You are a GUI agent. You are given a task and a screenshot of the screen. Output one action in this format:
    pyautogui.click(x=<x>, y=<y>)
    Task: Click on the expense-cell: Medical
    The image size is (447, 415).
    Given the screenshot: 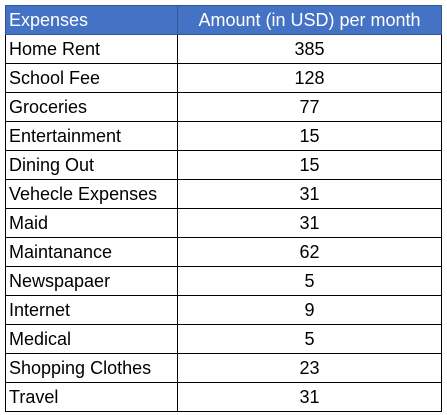 What is the action you would take?
    pyautogui.click(x=91, y=339)
    